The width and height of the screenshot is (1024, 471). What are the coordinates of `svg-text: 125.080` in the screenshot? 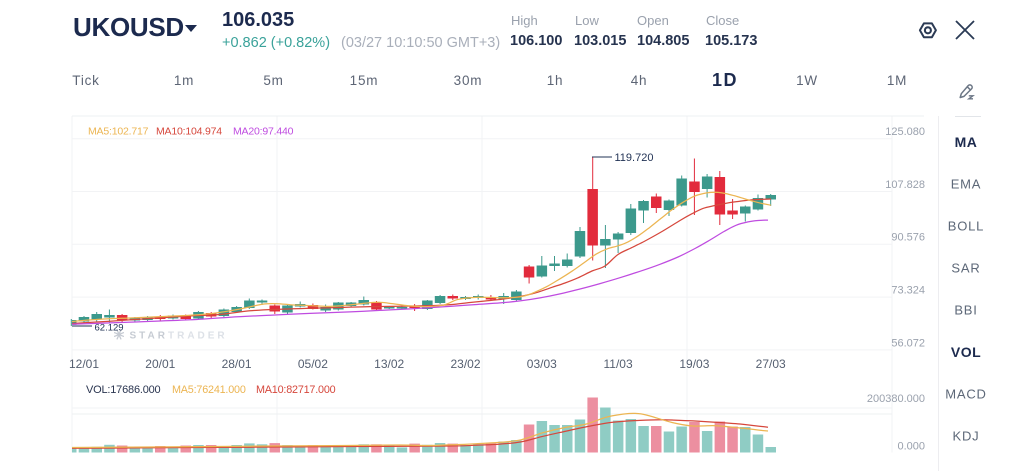 It's located at (905, 132).